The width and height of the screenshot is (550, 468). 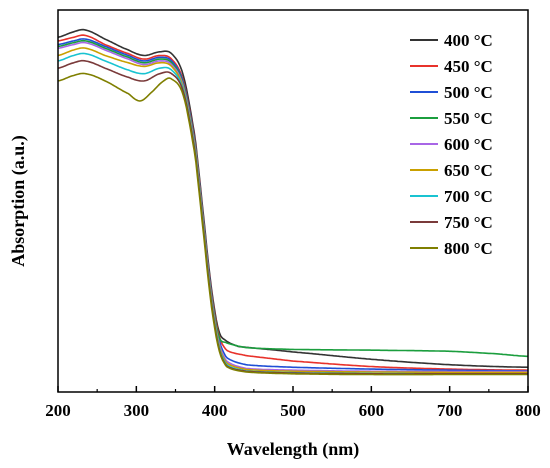 What do you see at coordinates (293, 410) in the screenshot?
I see `x-tick-label: 500` at bounding box center [293, 410].